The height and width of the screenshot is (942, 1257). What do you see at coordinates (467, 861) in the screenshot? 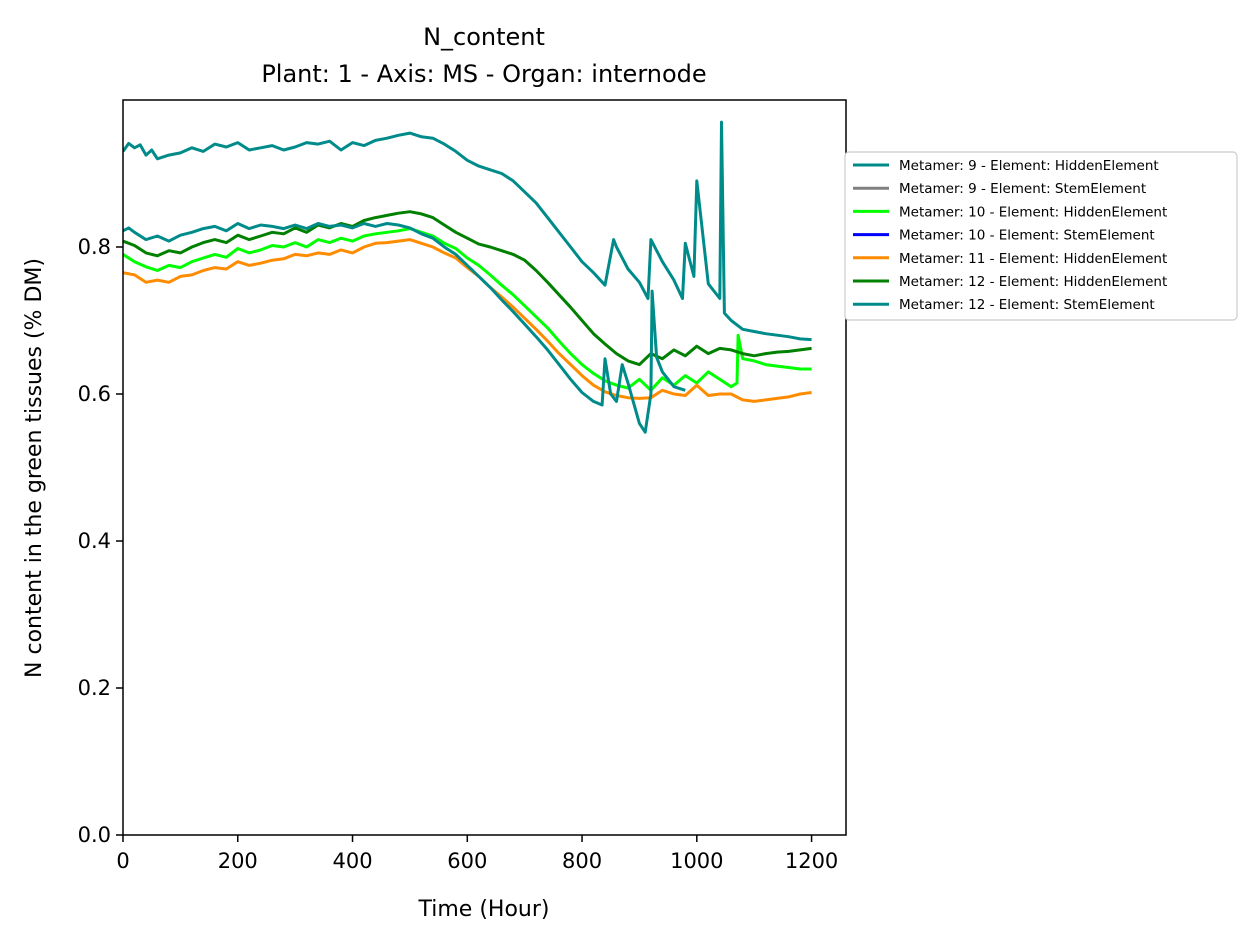
I see `x-tick-label: 600` at bounding box center [467, 861].